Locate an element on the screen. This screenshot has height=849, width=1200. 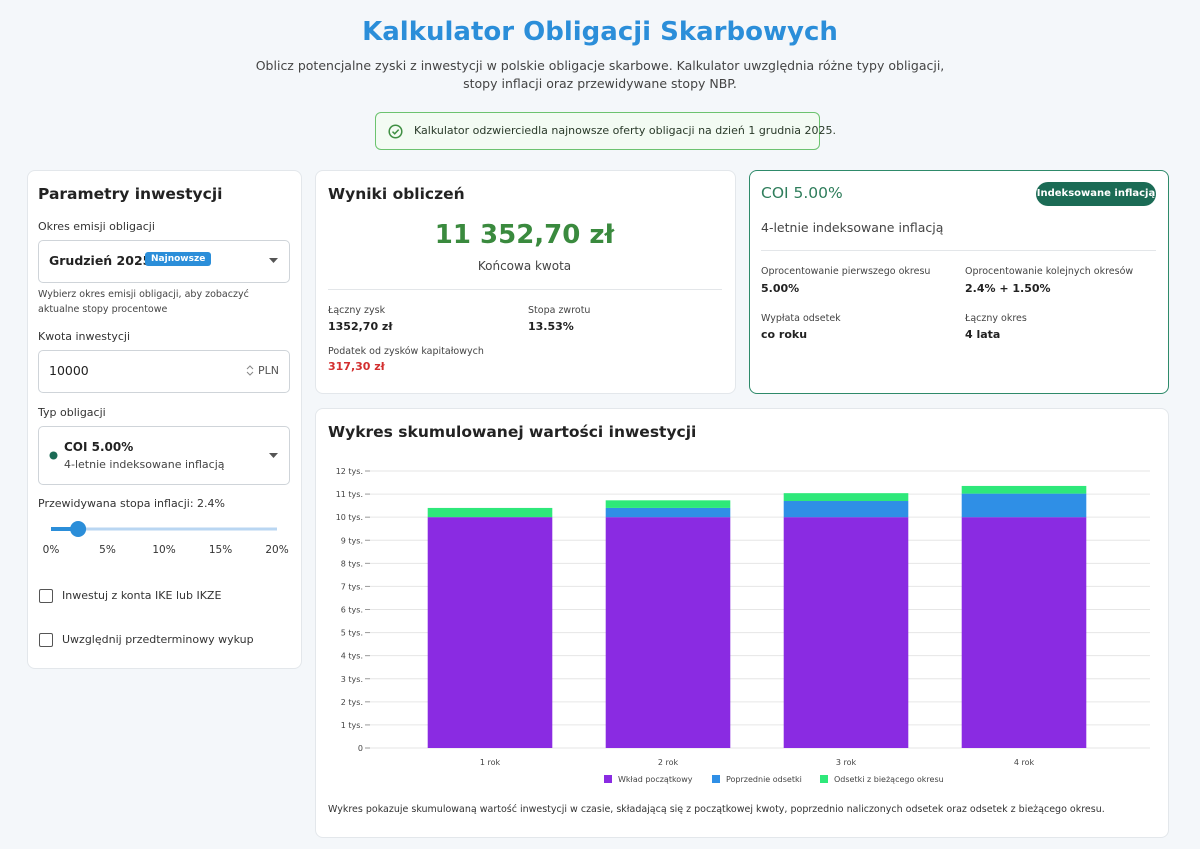
params-title: Parametry inwestycji is located at coordinates (130, 194).